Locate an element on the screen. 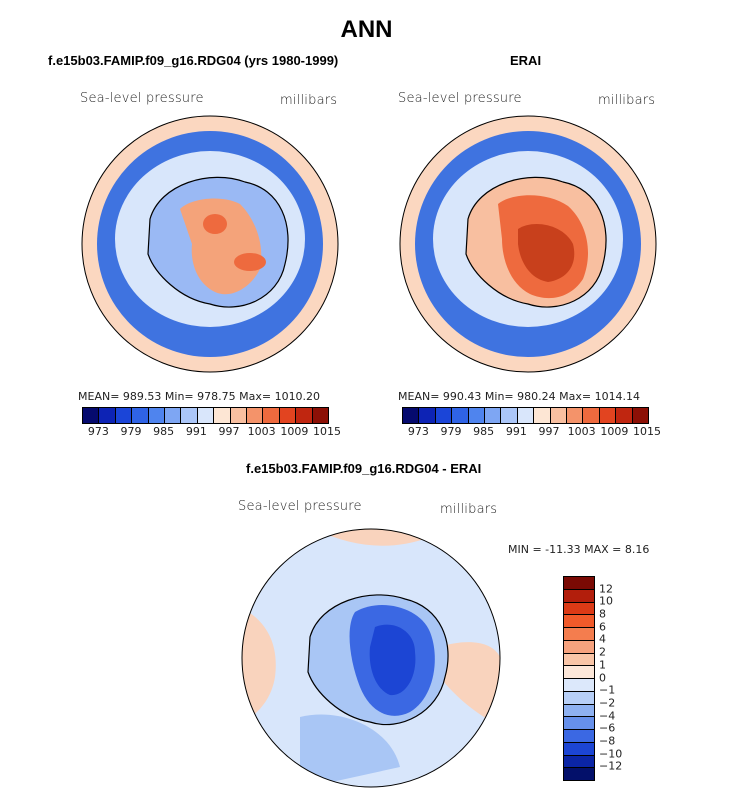 Image resolution: width=733 pixels, height=789 pixels. panel-2-colorbar-tick-label: 985 is located at coordinates (484, 431).